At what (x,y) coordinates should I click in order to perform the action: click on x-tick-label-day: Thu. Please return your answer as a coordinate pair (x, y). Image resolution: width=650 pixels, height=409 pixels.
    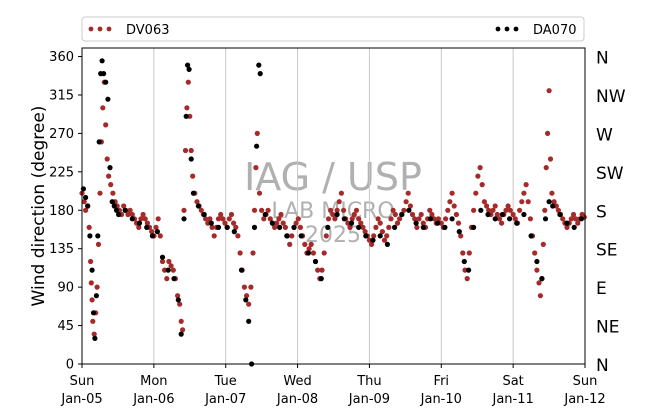
    Looking at the image, I should click on (368, 381).